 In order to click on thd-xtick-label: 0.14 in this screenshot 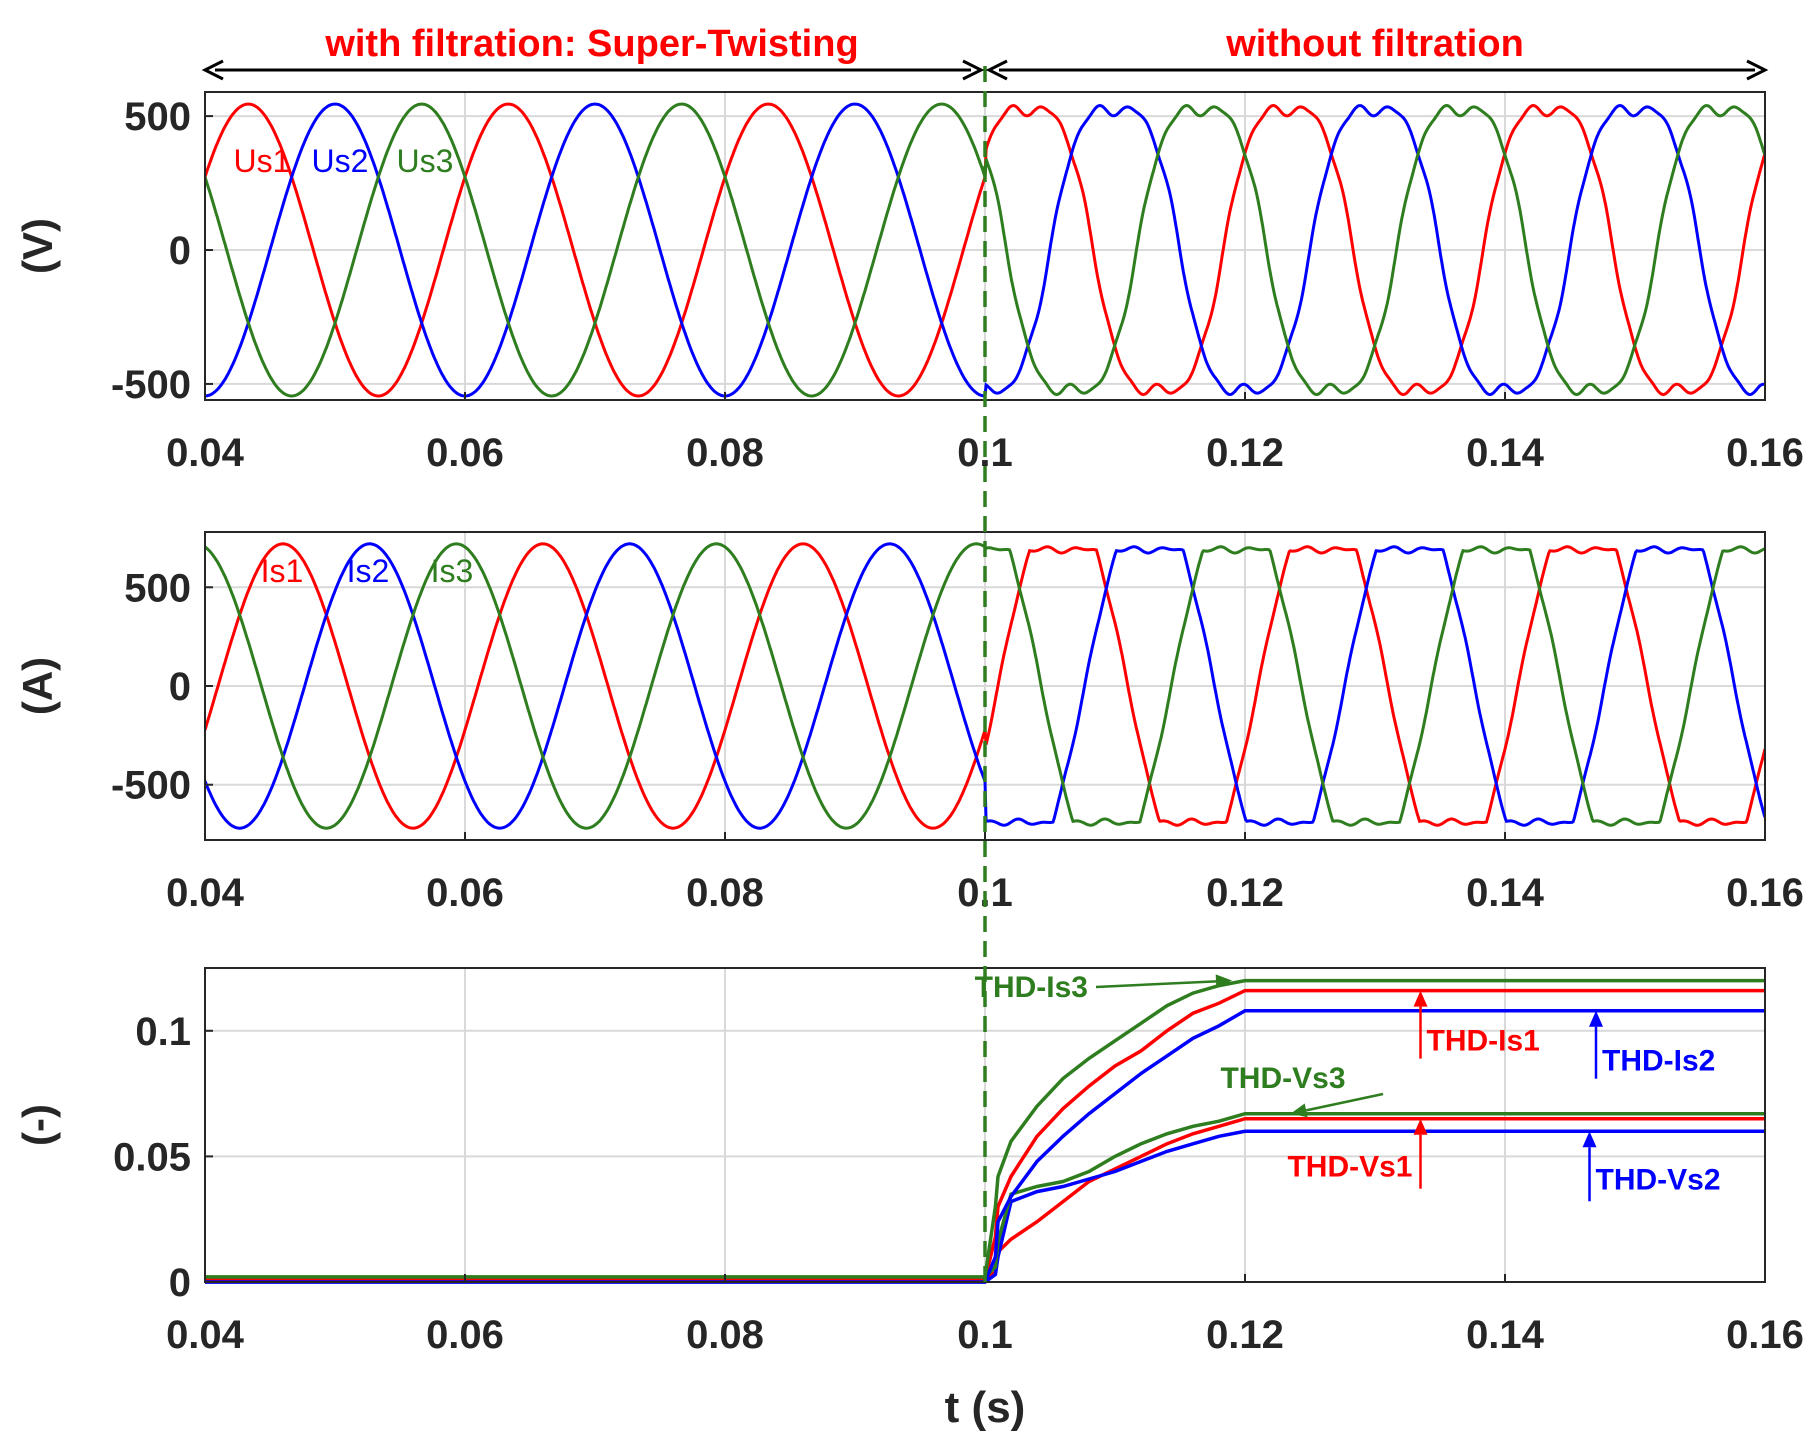, I will do `click(1505, 1335)`.